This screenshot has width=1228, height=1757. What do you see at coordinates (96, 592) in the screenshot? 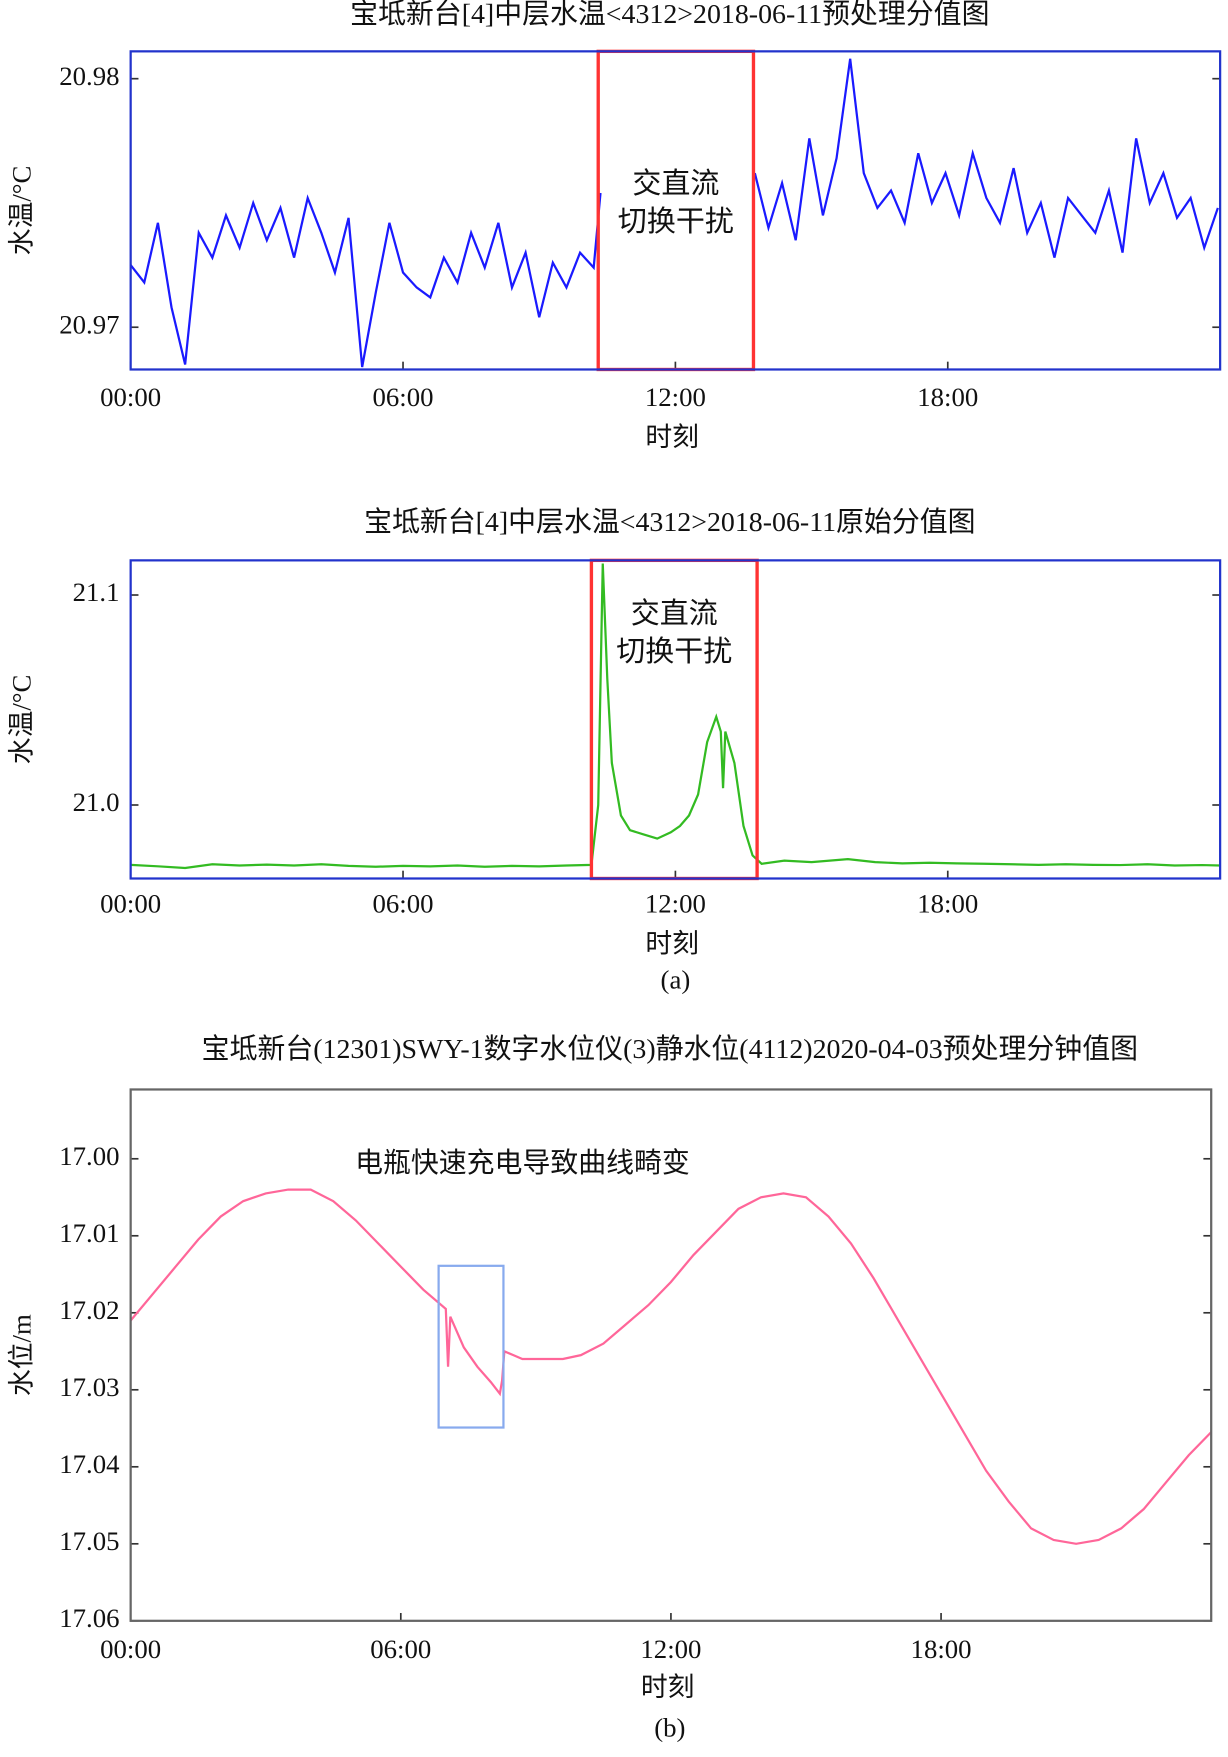
I see `y-tick-label: 21.1` at bounding box center [96, 592].